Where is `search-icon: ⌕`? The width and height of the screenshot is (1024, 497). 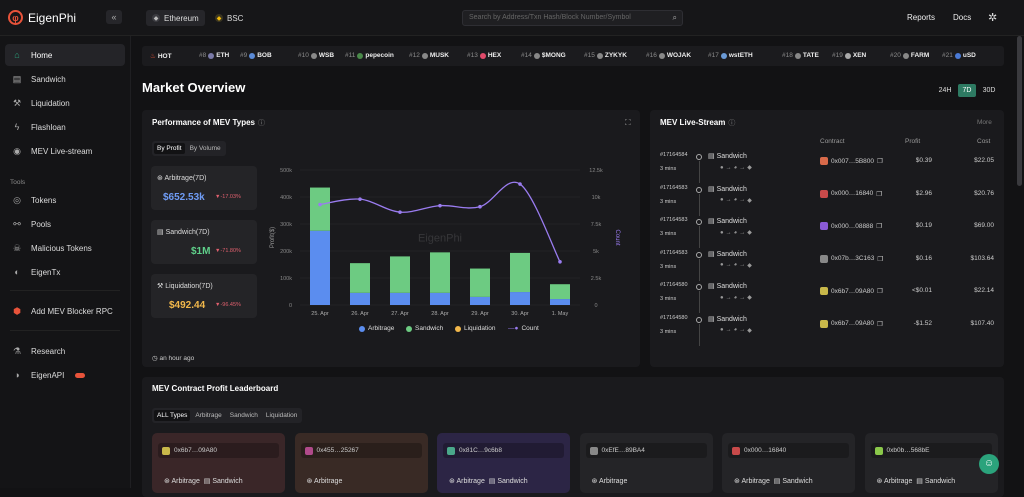
search-icon: ⌕ is located at coordinates (674, 17).